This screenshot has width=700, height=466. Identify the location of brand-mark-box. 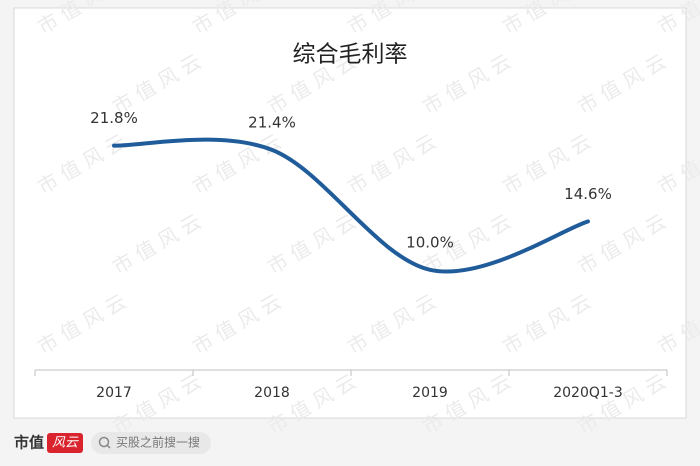
(65, 443).